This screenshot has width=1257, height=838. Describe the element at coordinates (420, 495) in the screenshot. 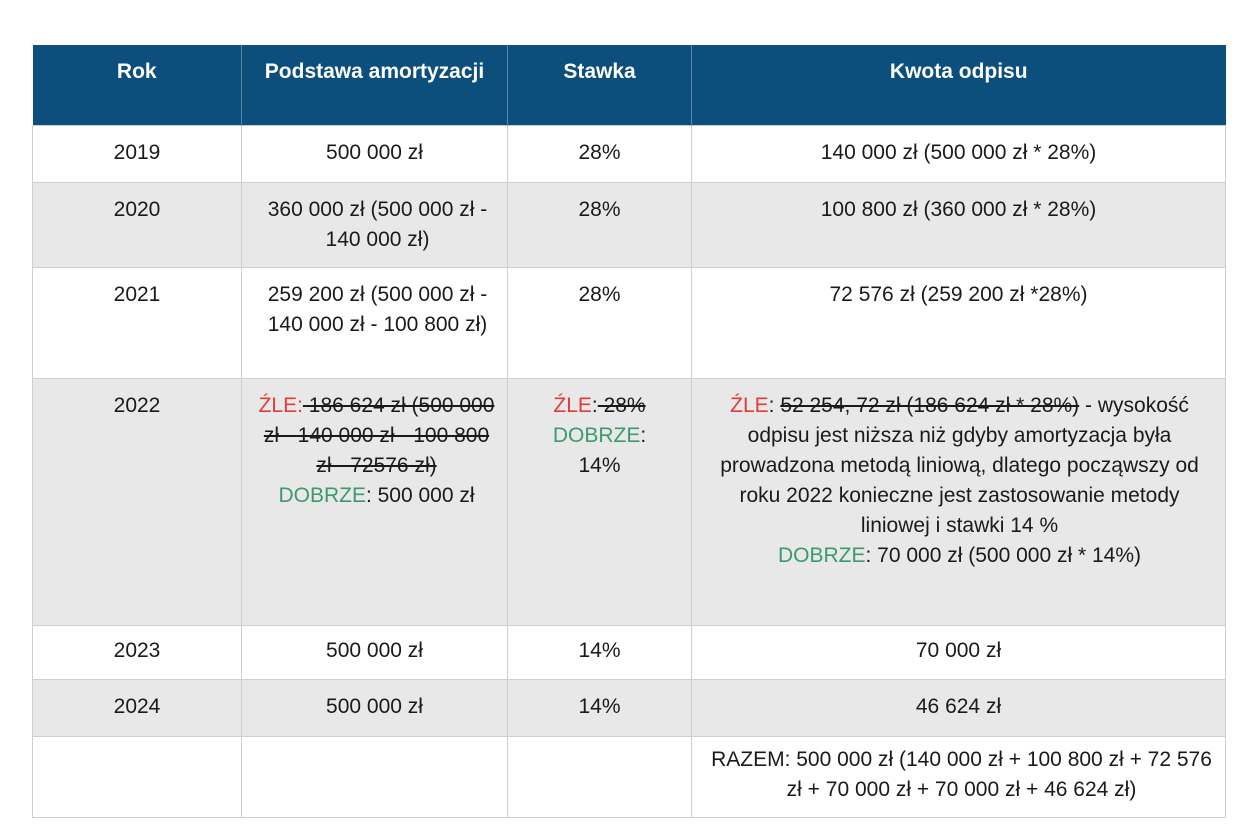

I see `correct-value: : 500 000 zł` at that location.